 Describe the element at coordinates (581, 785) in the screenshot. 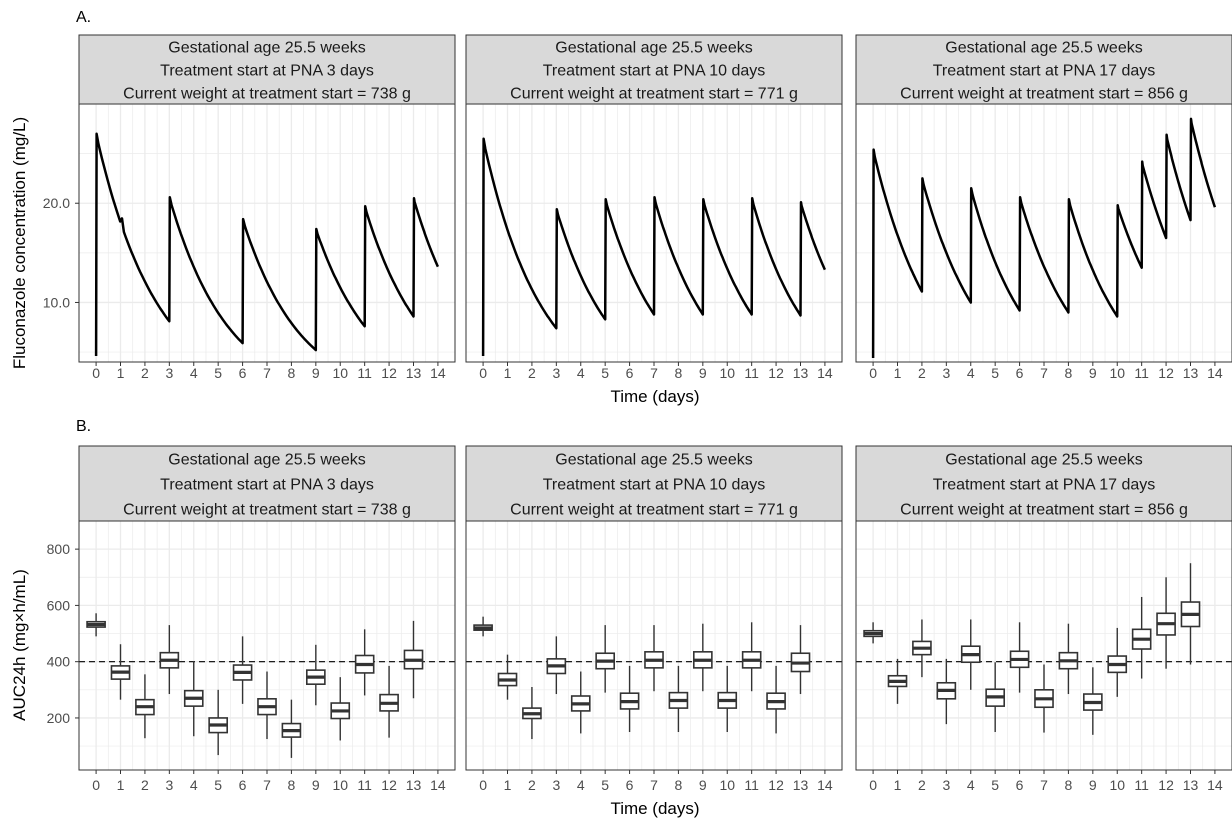

I see `panel-b-facet-2-x-tick-label: 4` at that location.